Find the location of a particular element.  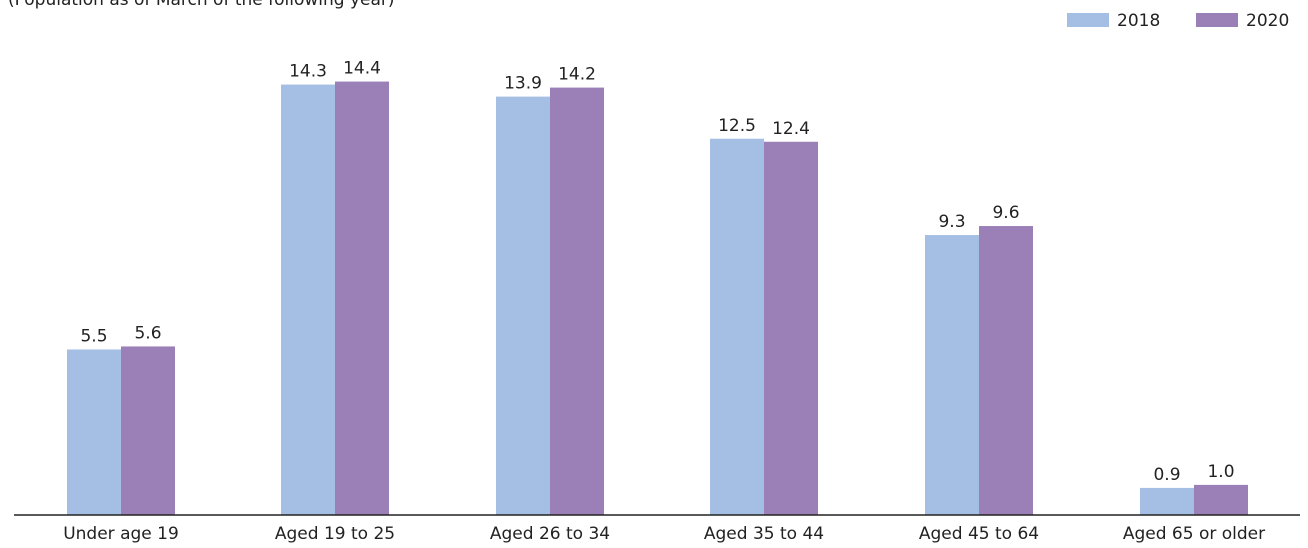

legend-item-2020: 2020 is located at coordinates (1242, 21).